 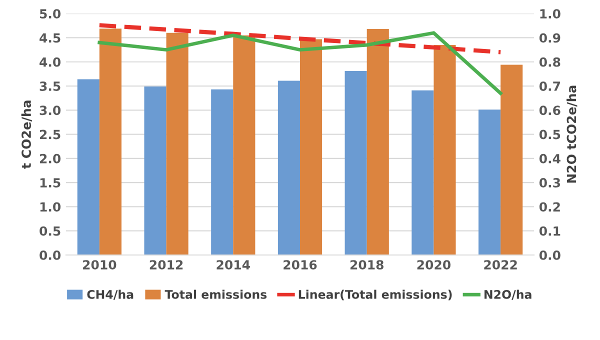 I want to click on y-tick-label: 0.0, so click(x=50, y=255).